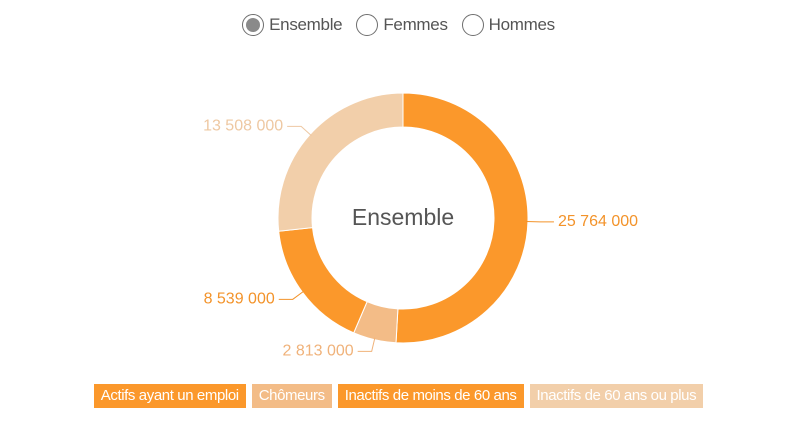 The width and height of the screenshot is (797, 434). What do you see at coordinates (340, 162) in the screenshot?
I see `slice-inactifs-60-plus` at bounding box center [340, 162].